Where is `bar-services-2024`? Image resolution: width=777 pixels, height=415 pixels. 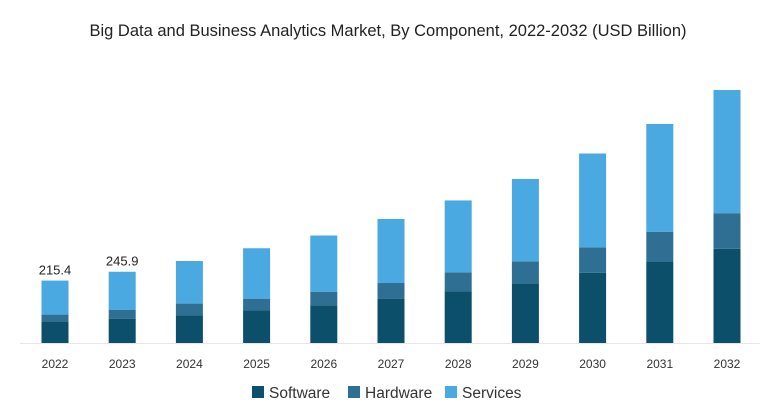
bar-services-2024 is located at coordinates (189, 282).